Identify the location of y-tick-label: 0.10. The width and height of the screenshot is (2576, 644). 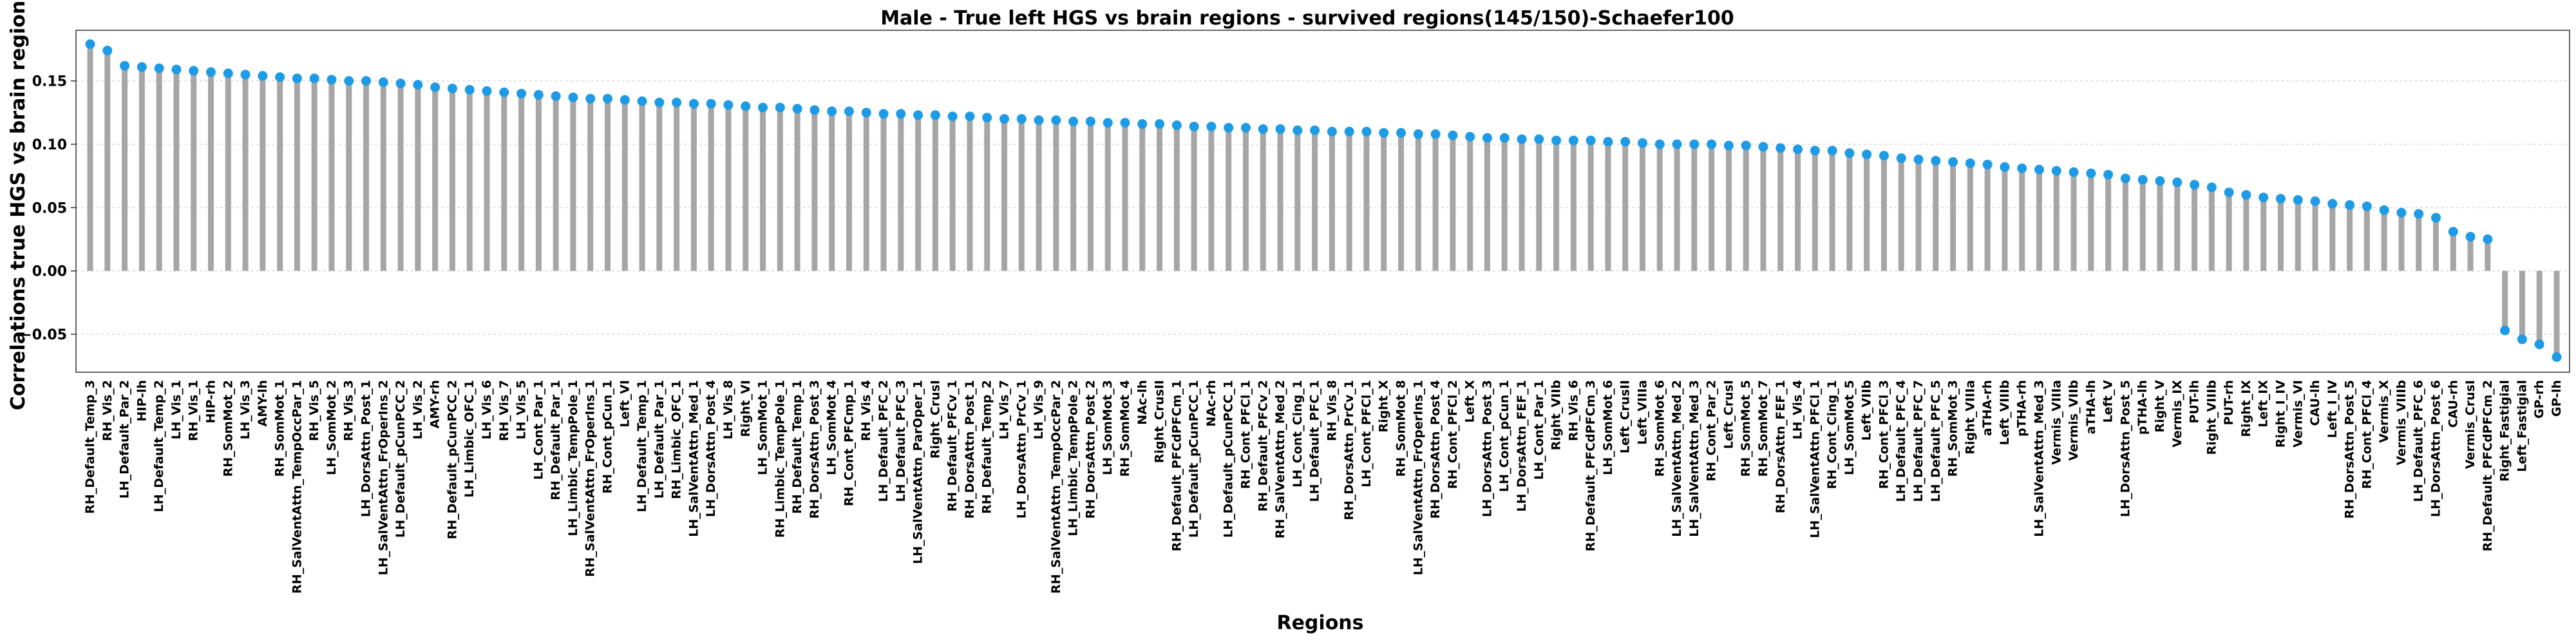
(50, 145).